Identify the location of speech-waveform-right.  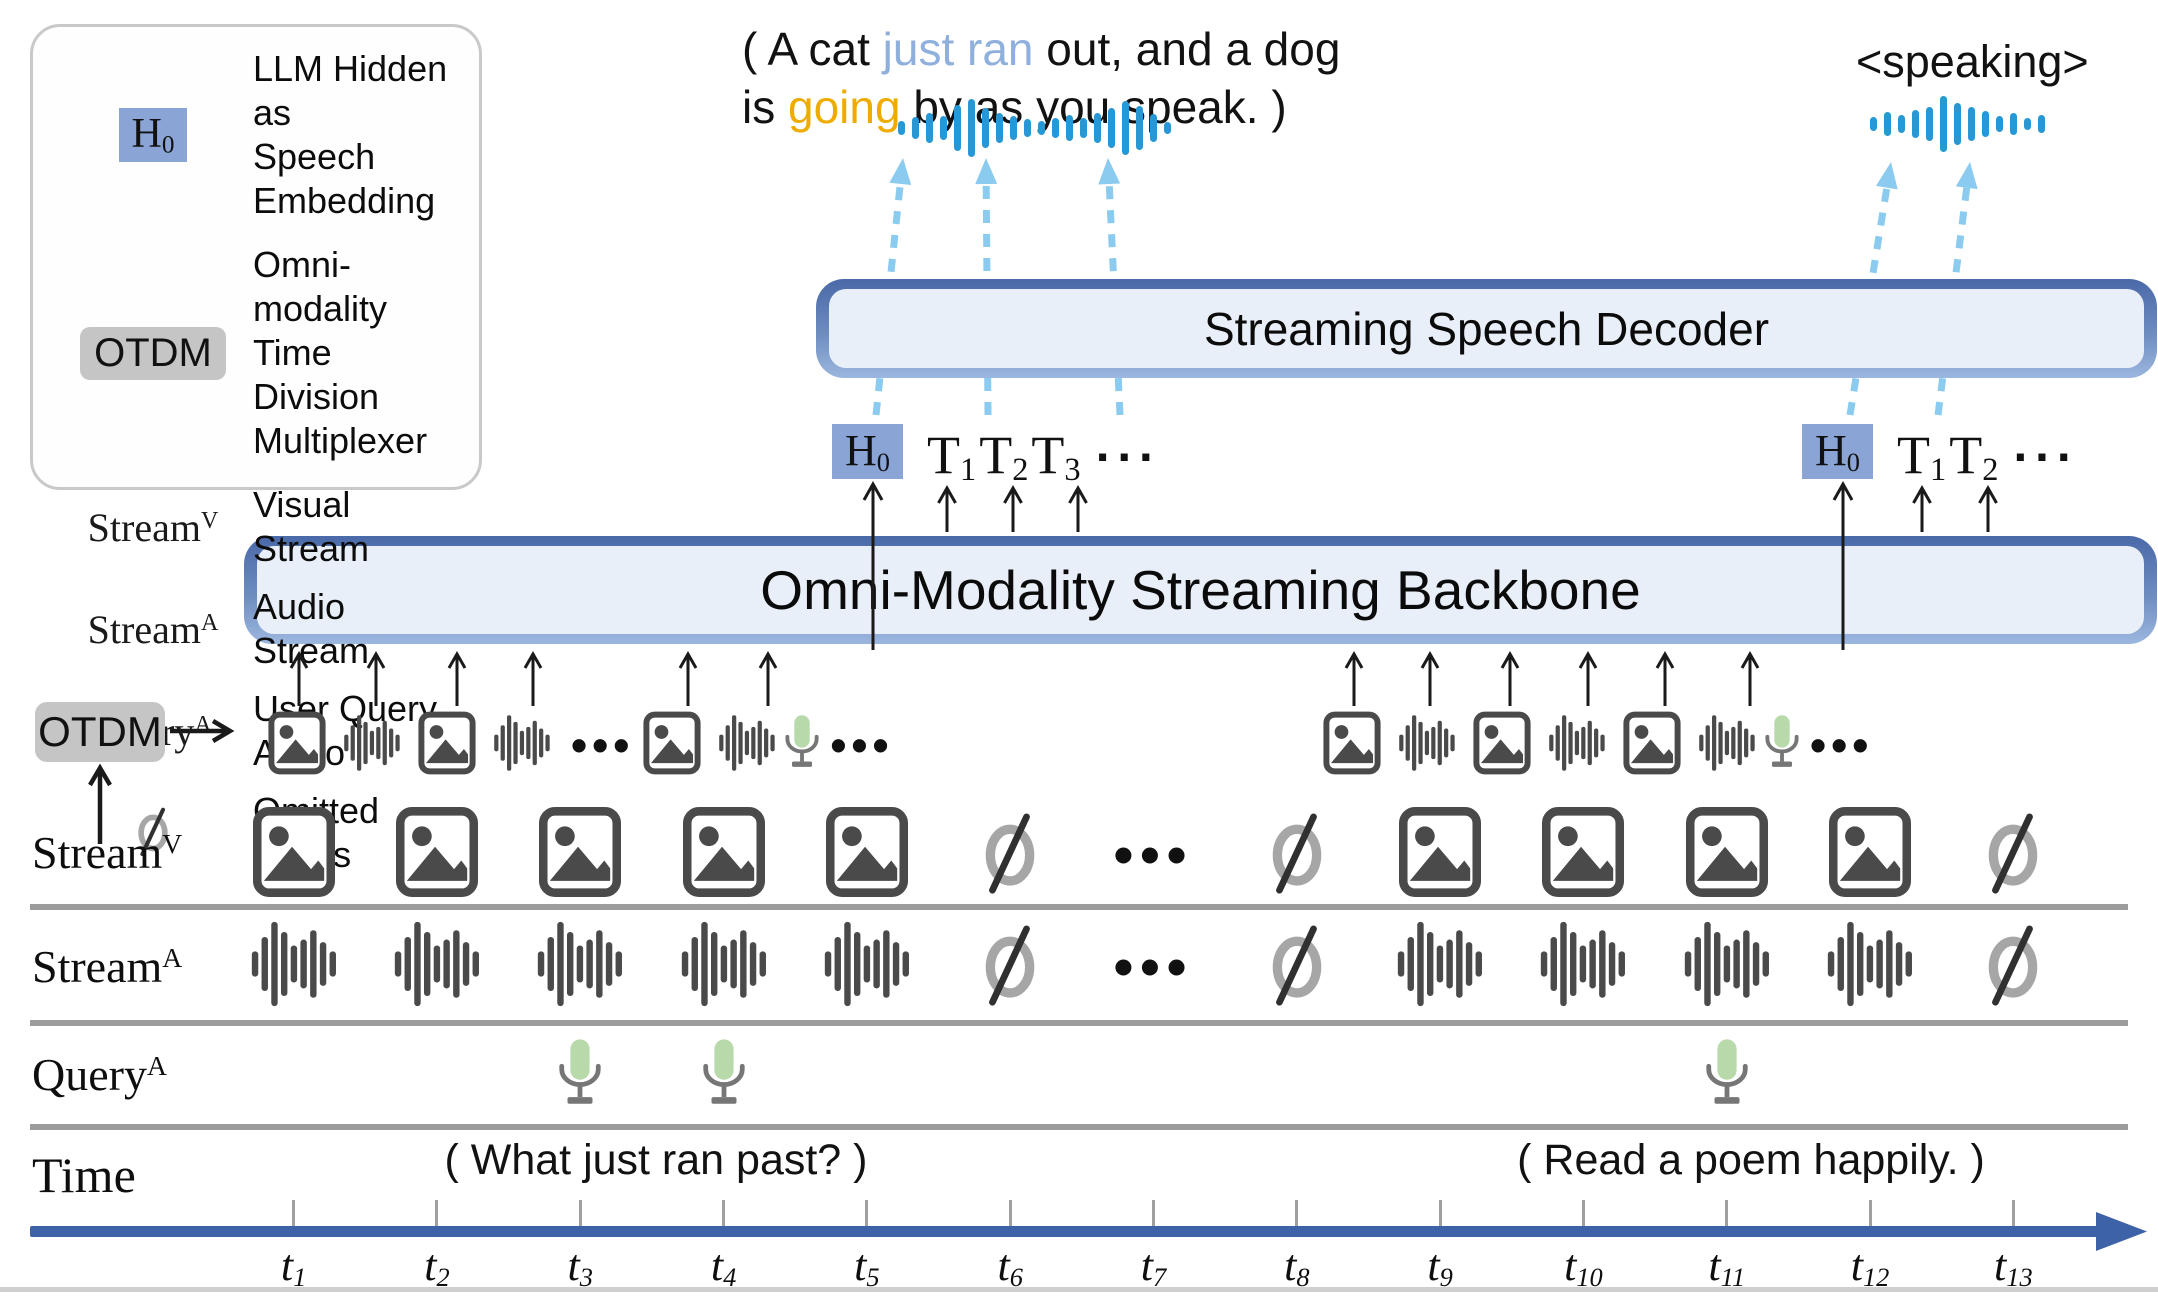
(1961, 124).